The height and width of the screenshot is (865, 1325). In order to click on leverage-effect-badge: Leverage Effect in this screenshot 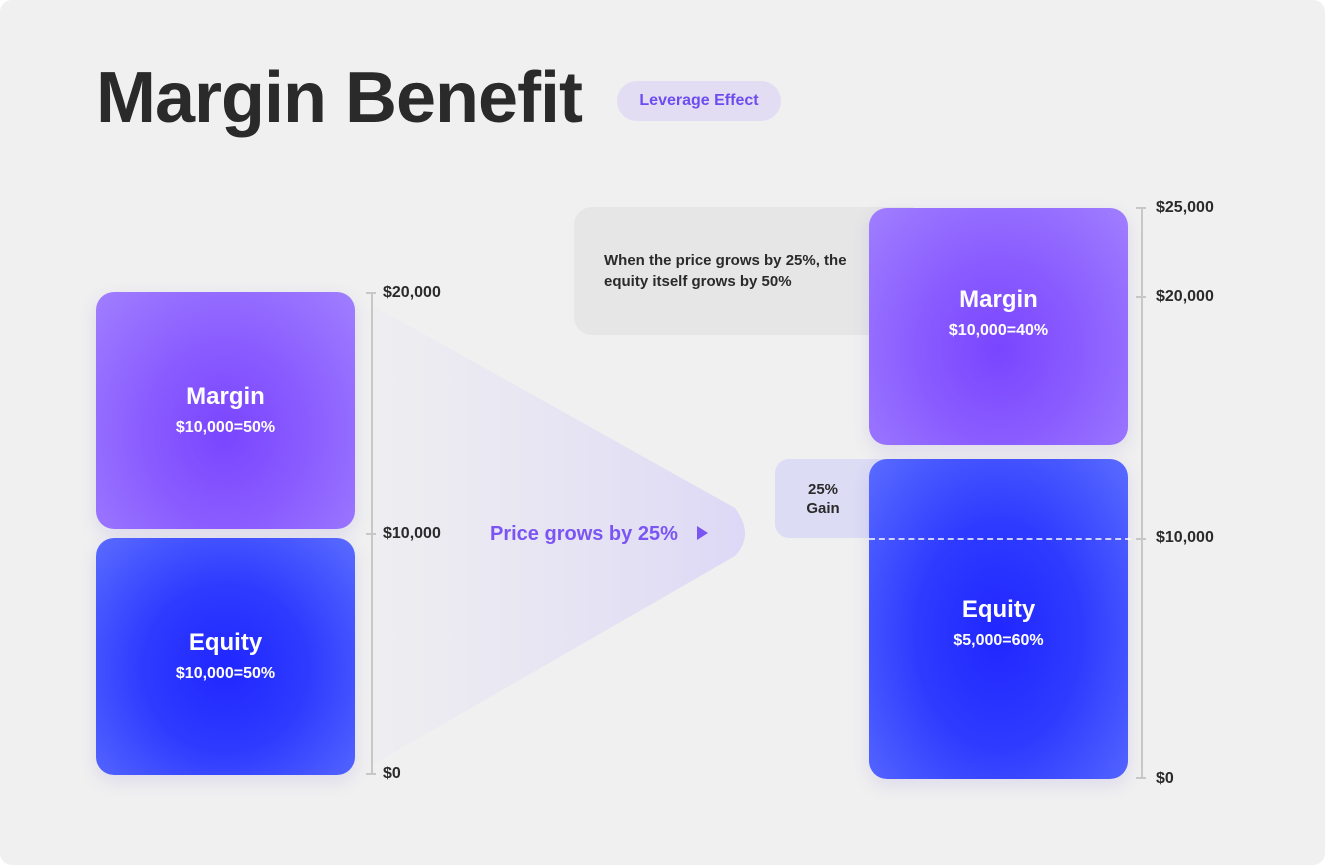, I will do `click(699, 101)`.